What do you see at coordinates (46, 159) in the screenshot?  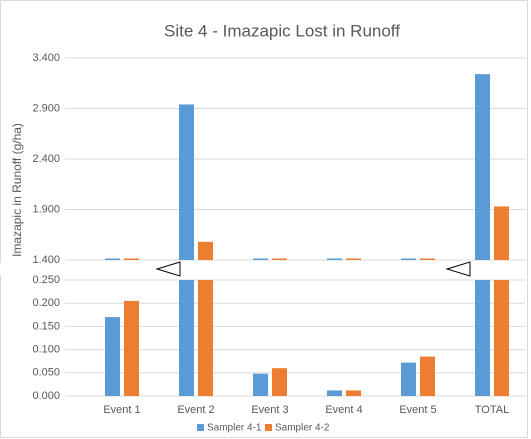 I see `y-tick-label: 2.400` at bounding box center [46, 159].